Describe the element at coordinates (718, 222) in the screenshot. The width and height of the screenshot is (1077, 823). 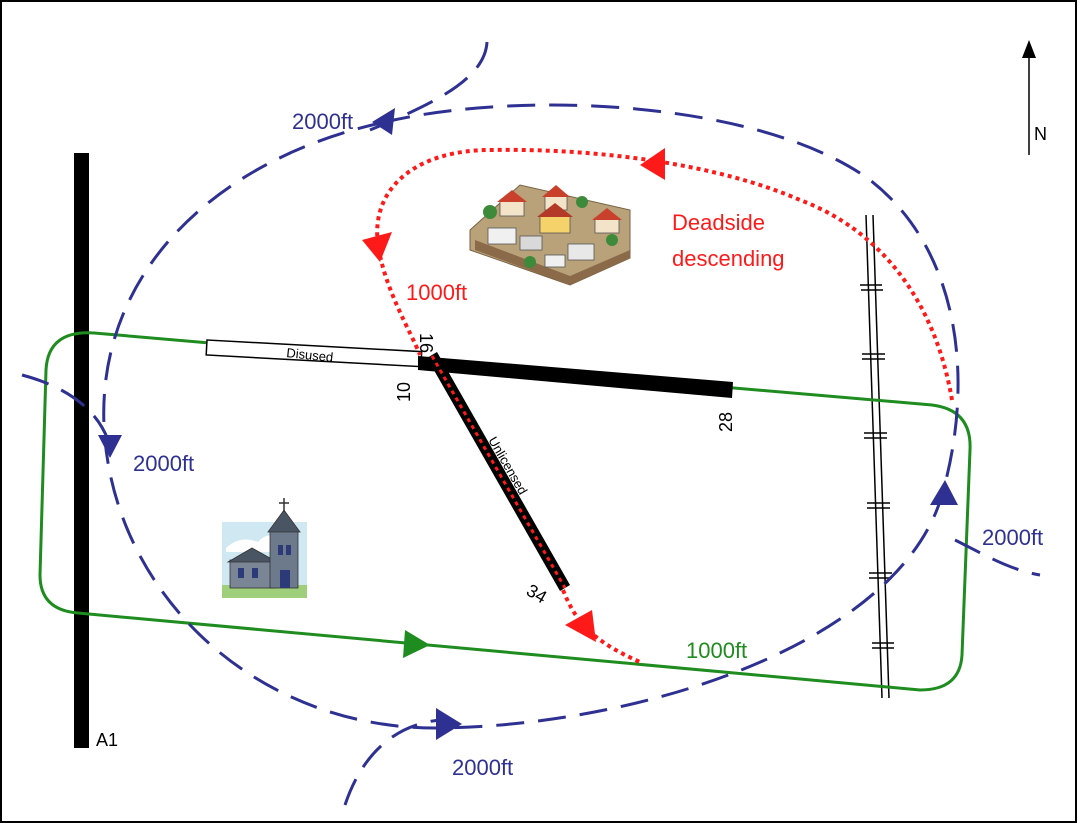
I see `deadside-label-line1: Deadside` at that location.